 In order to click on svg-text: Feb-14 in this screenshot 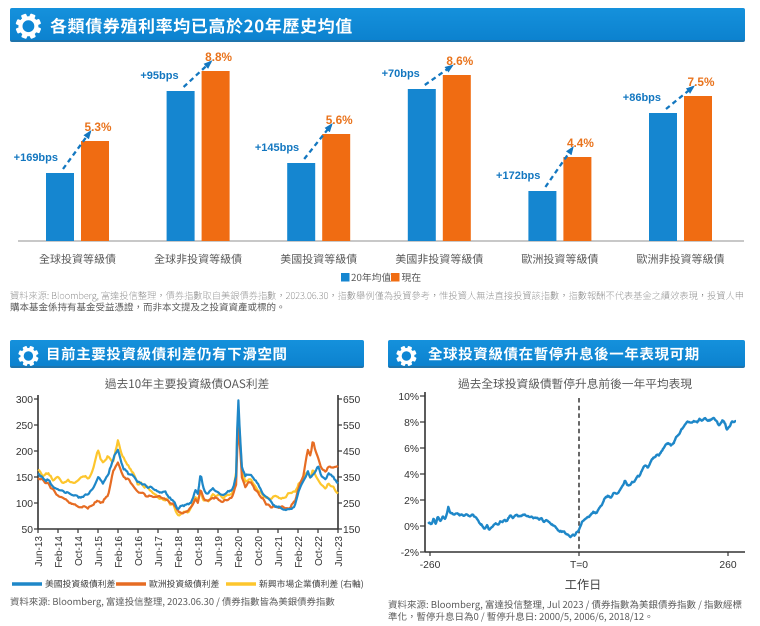, I will do `click(59, 552)`.